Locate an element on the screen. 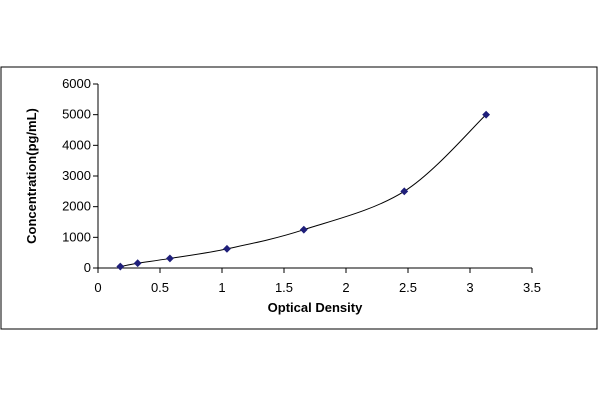  y-axis-title: Concentration(pg/mL) is located at coordinates (31, 176).